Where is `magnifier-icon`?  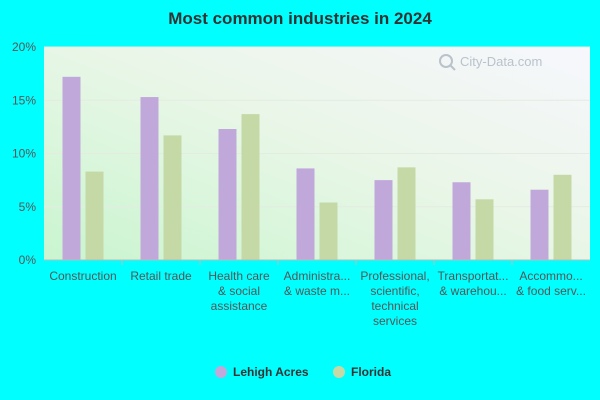 magnifier-icon is located at coordinates (447, 62).